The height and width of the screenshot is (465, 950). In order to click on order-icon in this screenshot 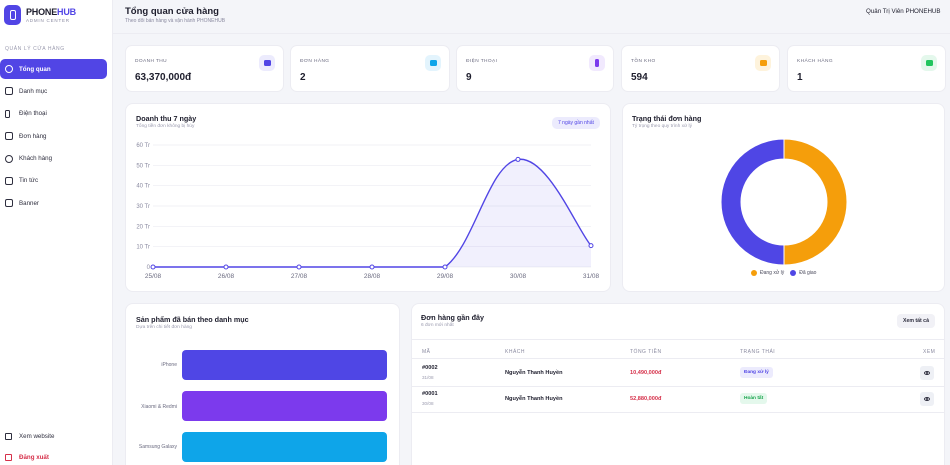, I will do `click(9, 136)`.